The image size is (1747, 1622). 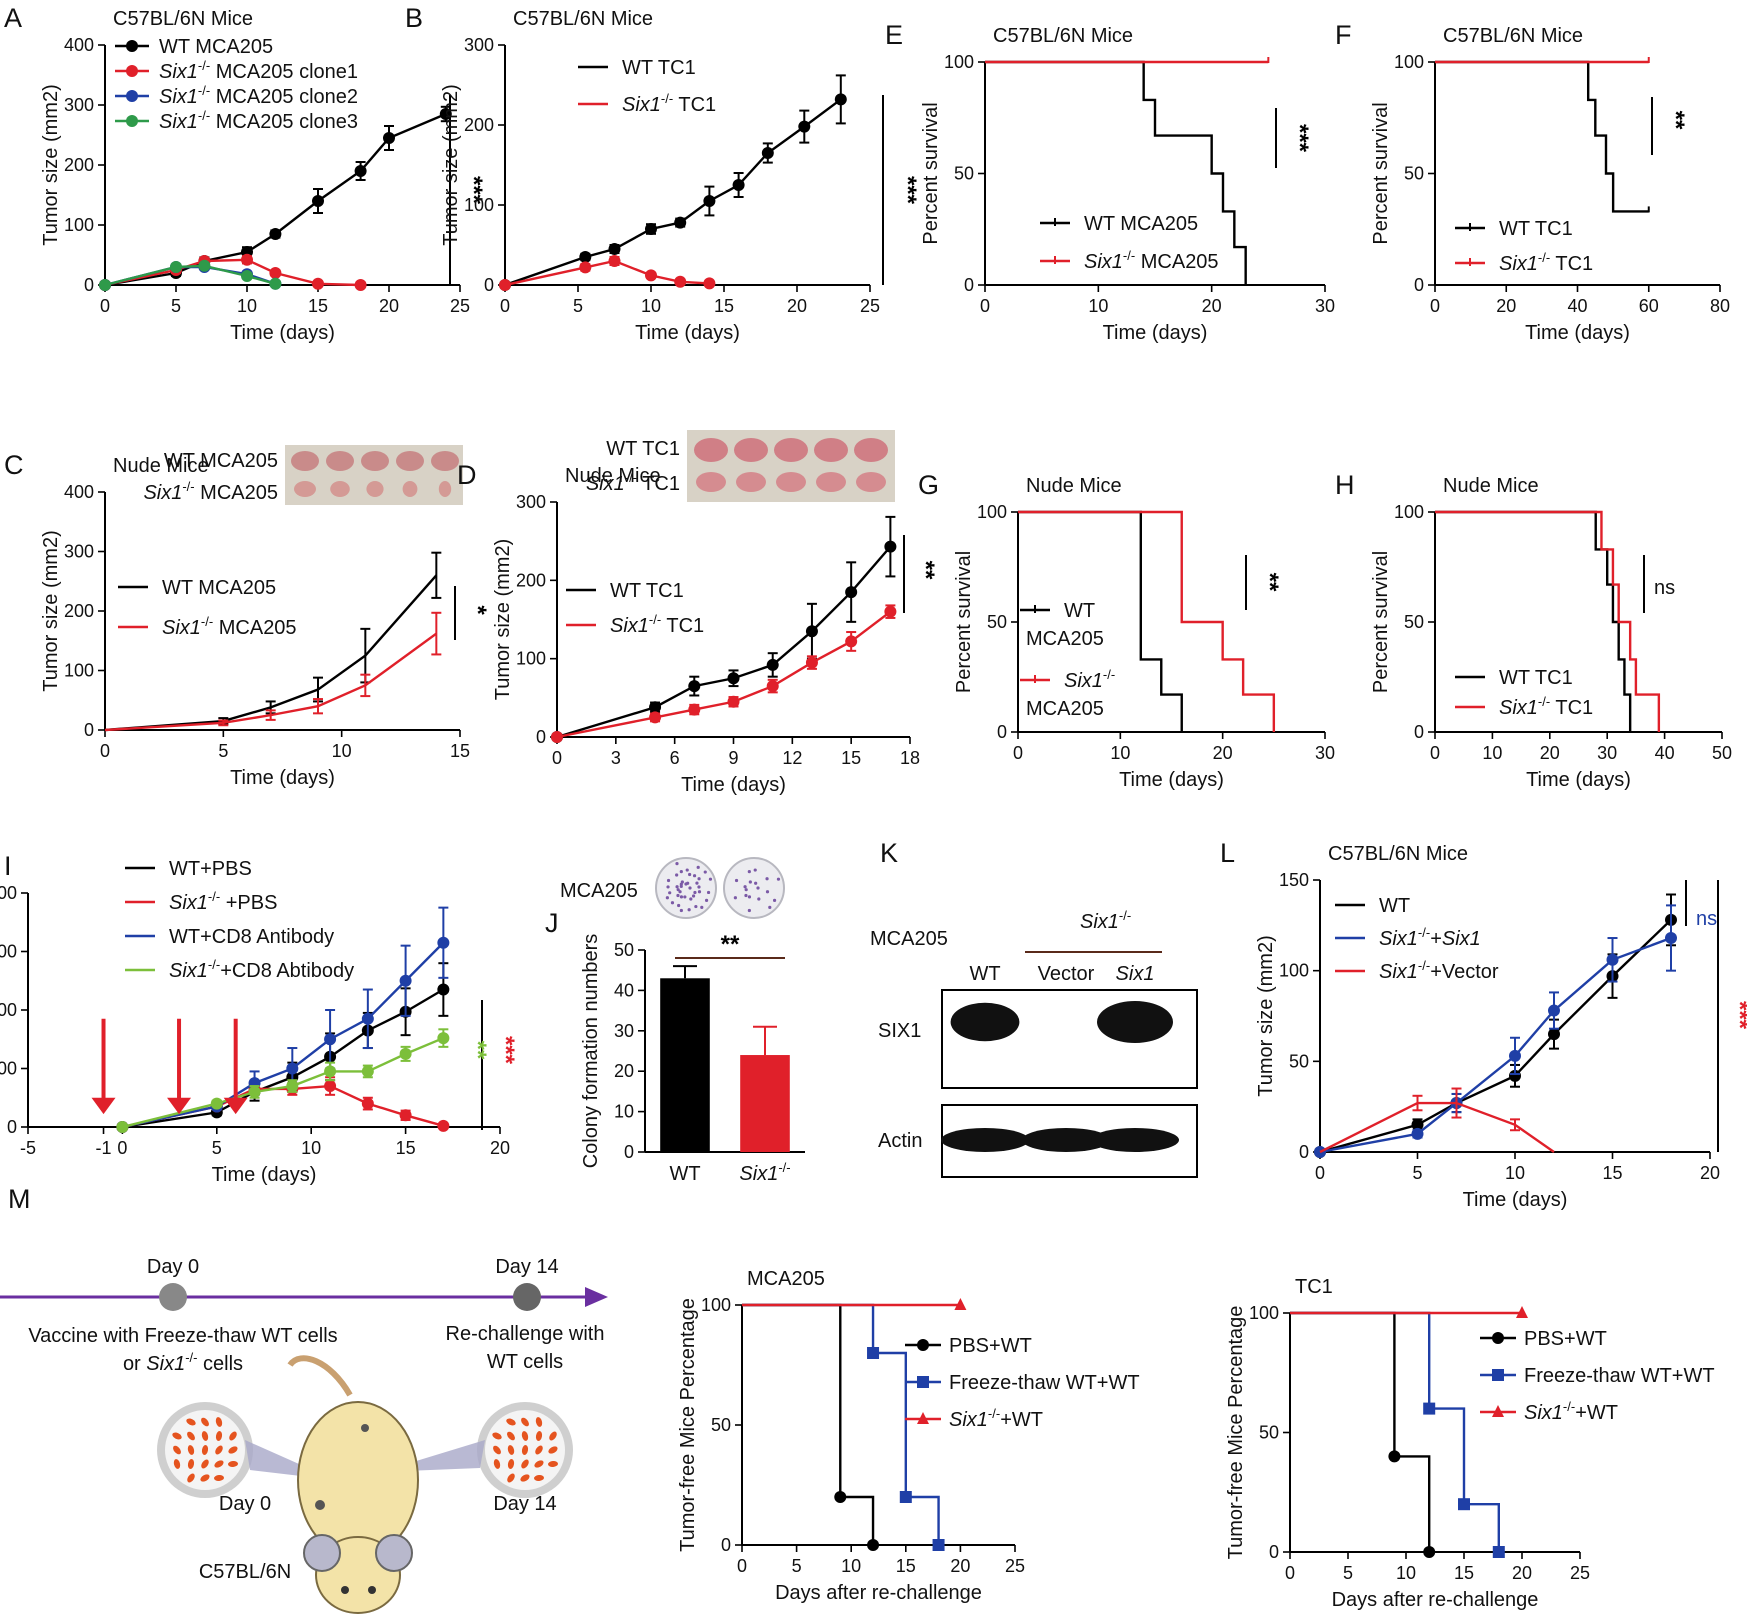 What do you see at coordinates (925, 570) in the screenshot?
I see `significance-label: **` at bounding box center [925, 570].